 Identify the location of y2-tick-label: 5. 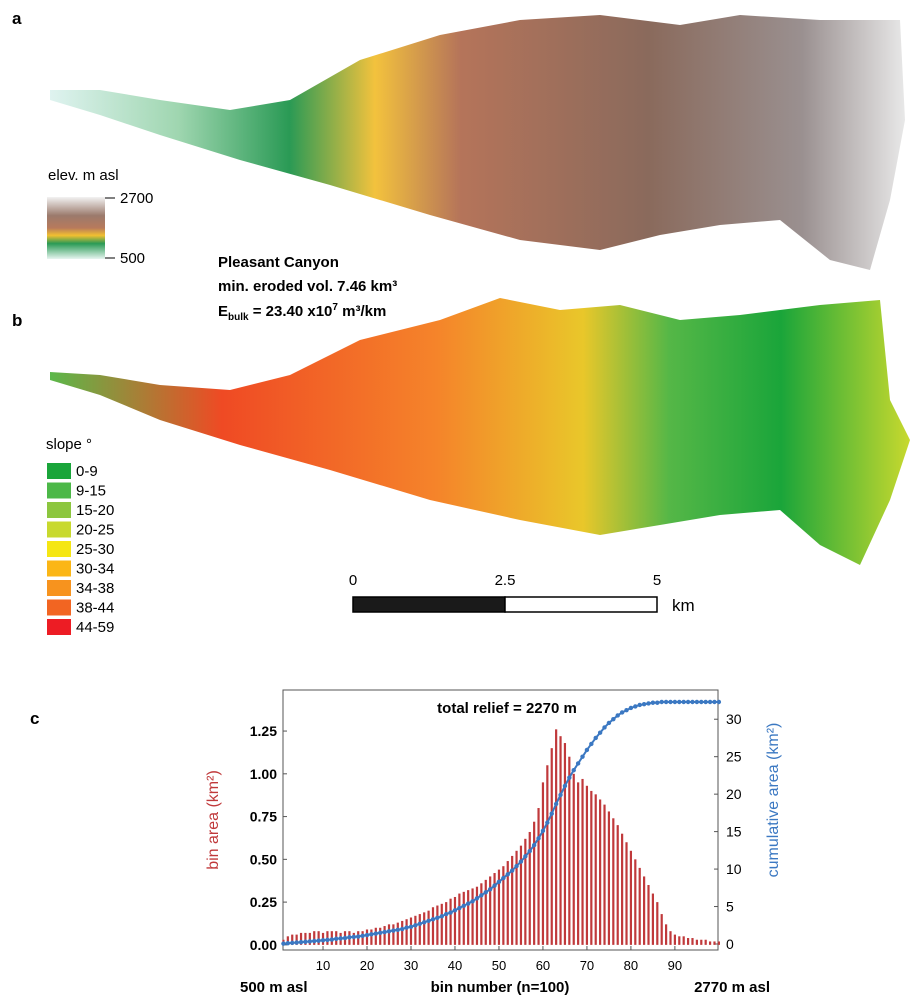
(730, 907).